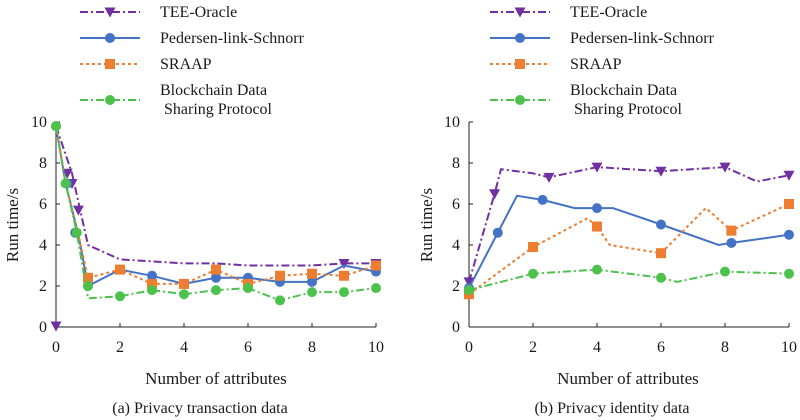 The image size is (800, 420). I want to click on legend-label: TEE-Oracle, so click(608, 12).